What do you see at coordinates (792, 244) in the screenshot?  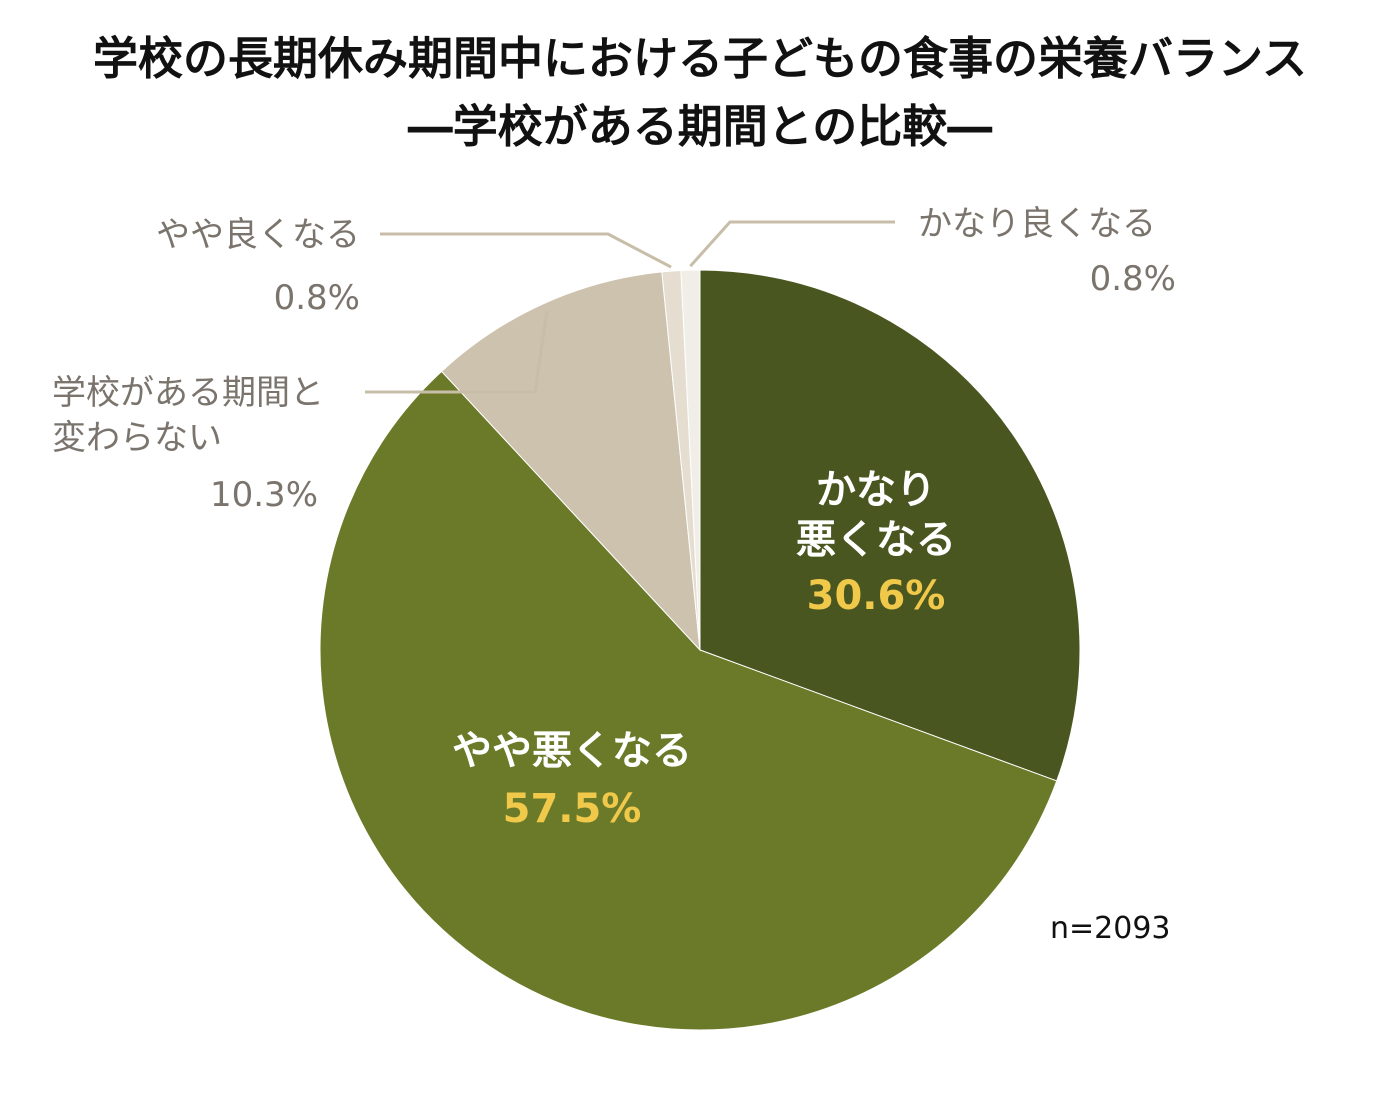 I see `slice-5-leader-line` at bounding box center [792, 244].